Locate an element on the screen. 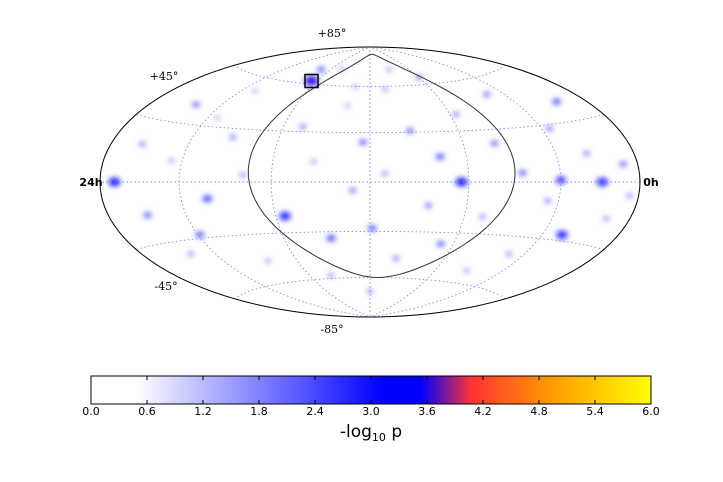 Image resolution: width=723 pixels, height=482 pixels. colorbar-tick-label: 2.4 is located at coordinates (315, 411).